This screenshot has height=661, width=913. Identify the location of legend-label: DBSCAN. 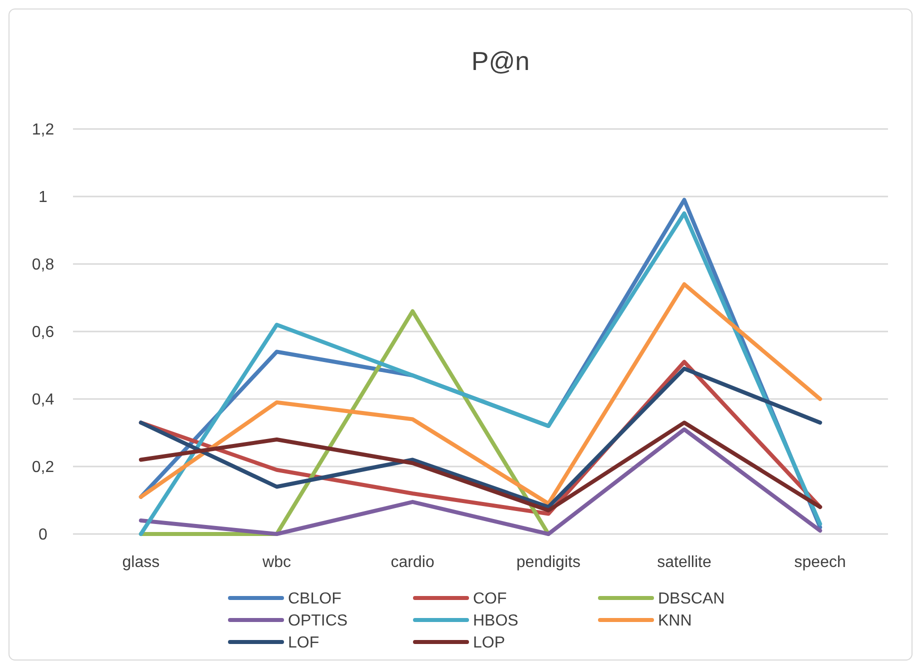
(691, 599).